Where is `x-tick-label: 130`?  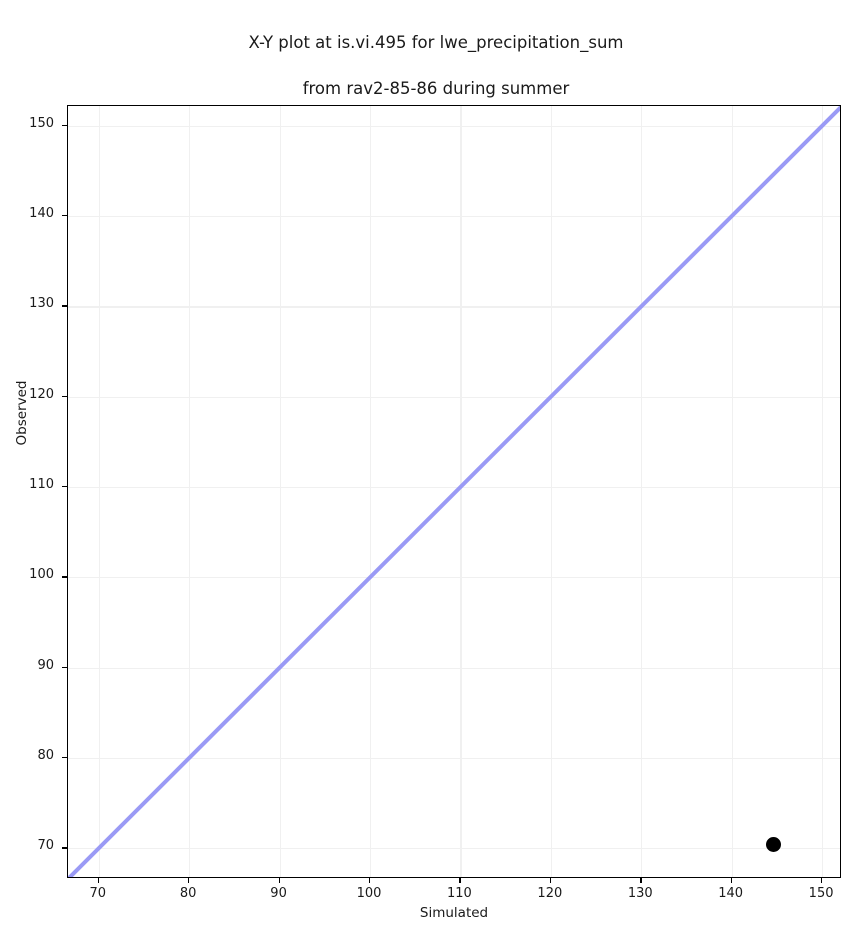
x-tick-label: 130 is located at coordinates (640, 893).